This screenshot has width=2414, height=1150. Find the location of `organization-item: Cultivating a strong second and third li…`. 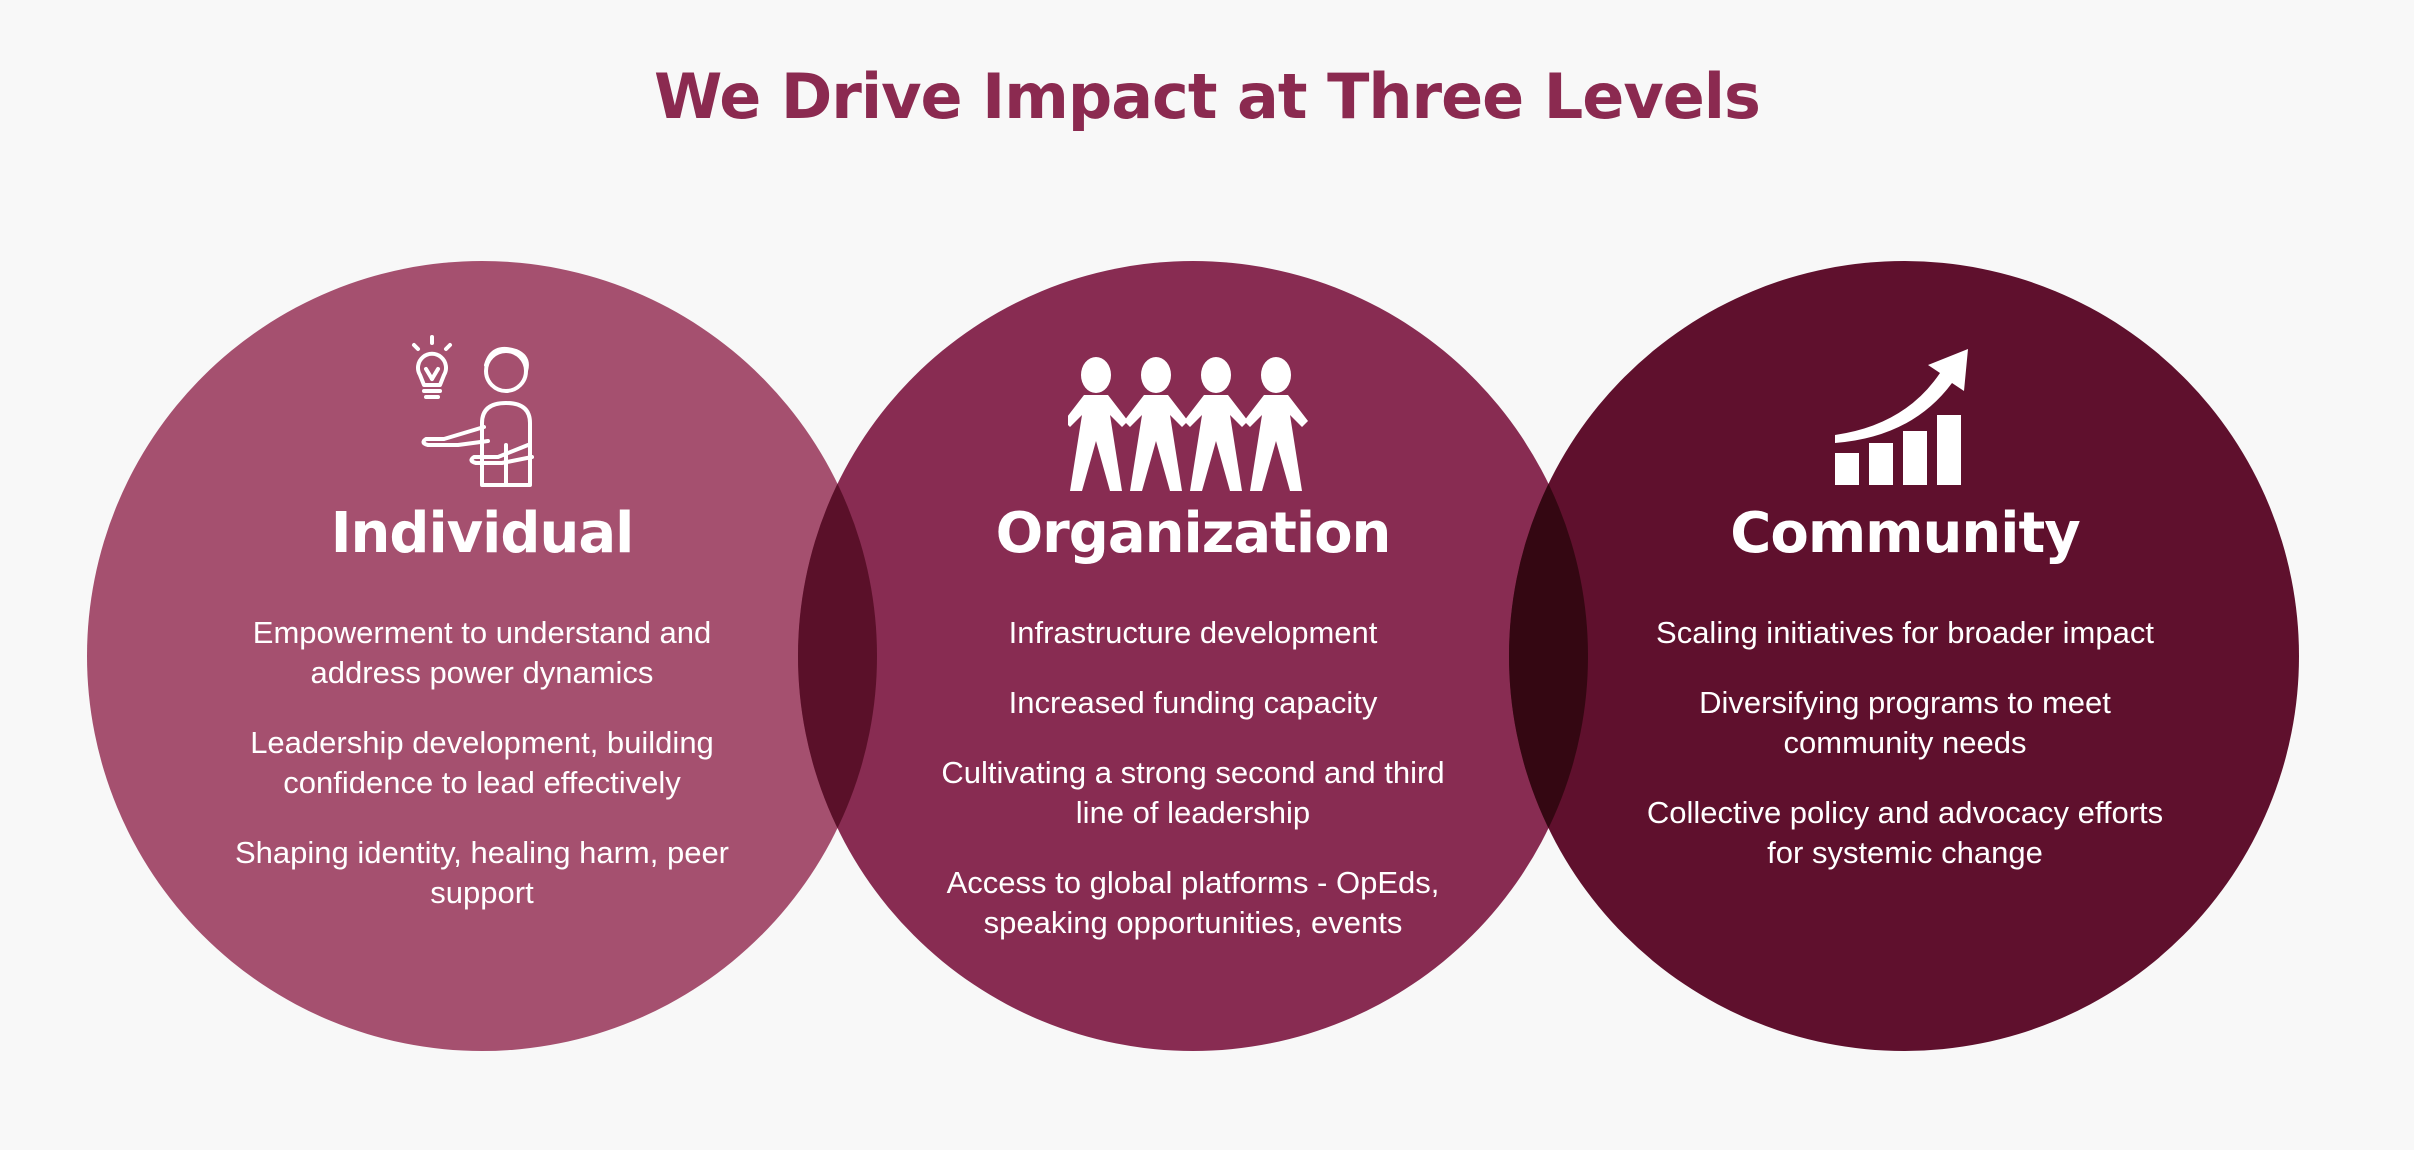

organization-item: Cultivating a strong second and third li… is located at coordinates (1193, 792).